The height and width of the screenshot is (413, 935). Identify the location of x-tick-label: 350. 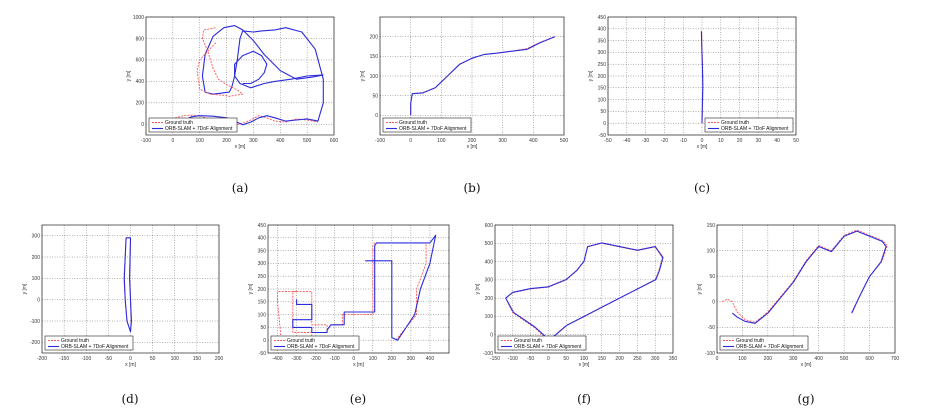
(673, 359).